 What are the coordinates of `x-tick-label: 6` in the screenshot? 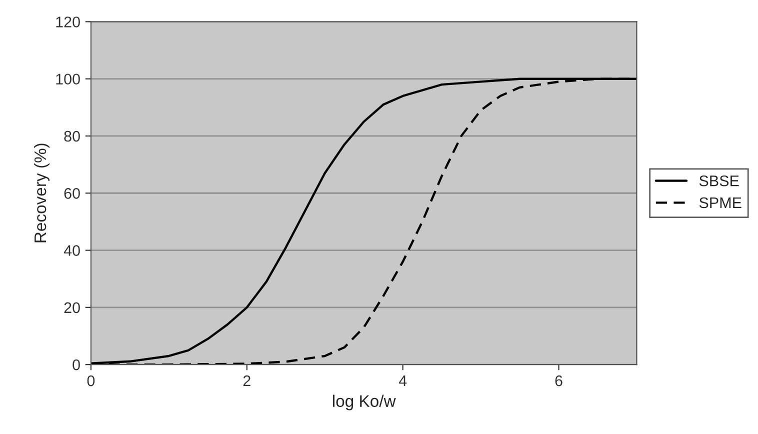 It's located at (558, 380).